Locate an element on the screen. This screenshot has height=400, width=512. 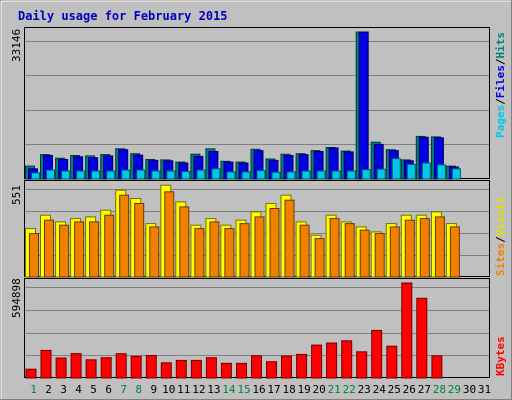
legend-sep-1: / is located at coordinates (500, 101).